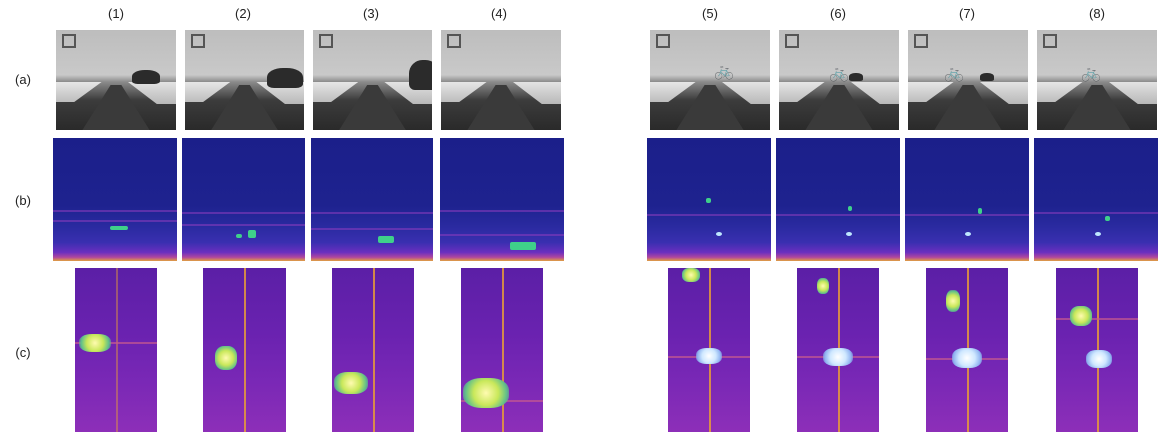 Image resolution: width=1158 pixels, height=439 pixels. I want to click on row-label-a: (a), so click(23, 79).